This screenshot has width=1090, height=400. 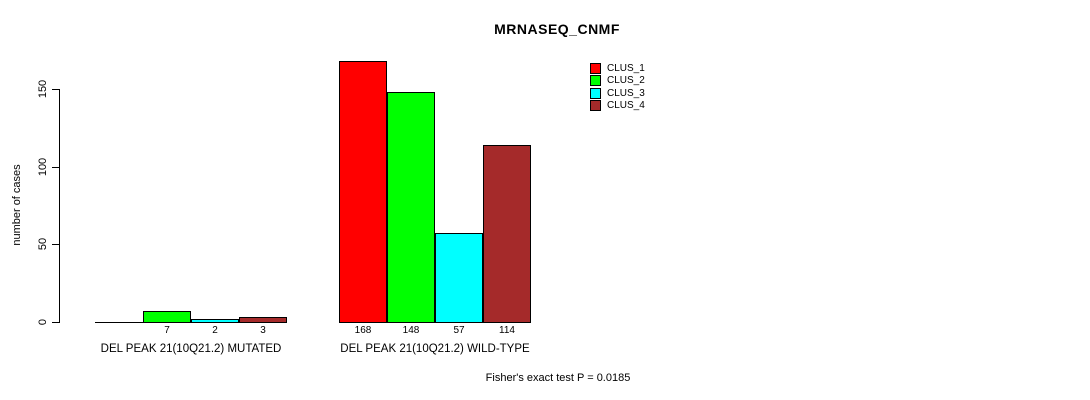 What do you see at coordinates (626, 106) in the screenshot?
I see `legend-label: CLUS_4` at bounding box center [626, 106].